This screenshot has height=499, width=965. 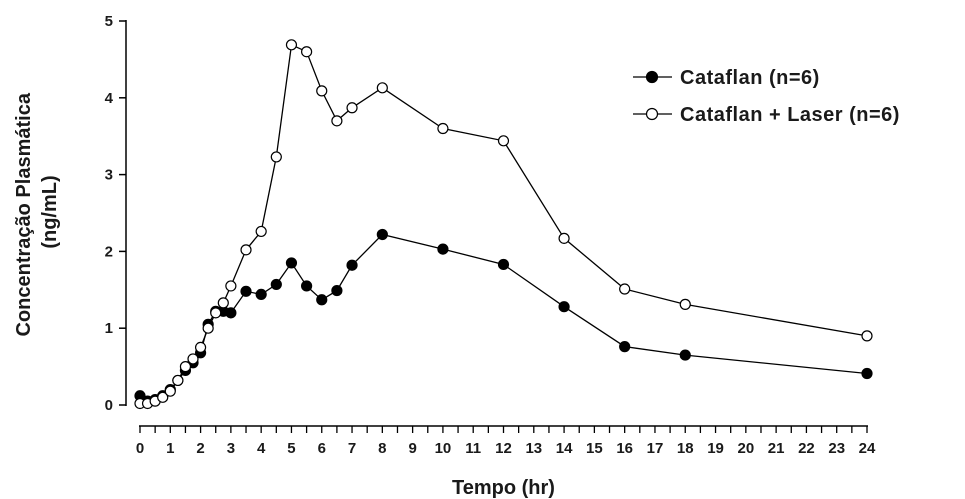 I want to click on y-axis-title-line-2: (ng/mL), so click(x=50, y=211).